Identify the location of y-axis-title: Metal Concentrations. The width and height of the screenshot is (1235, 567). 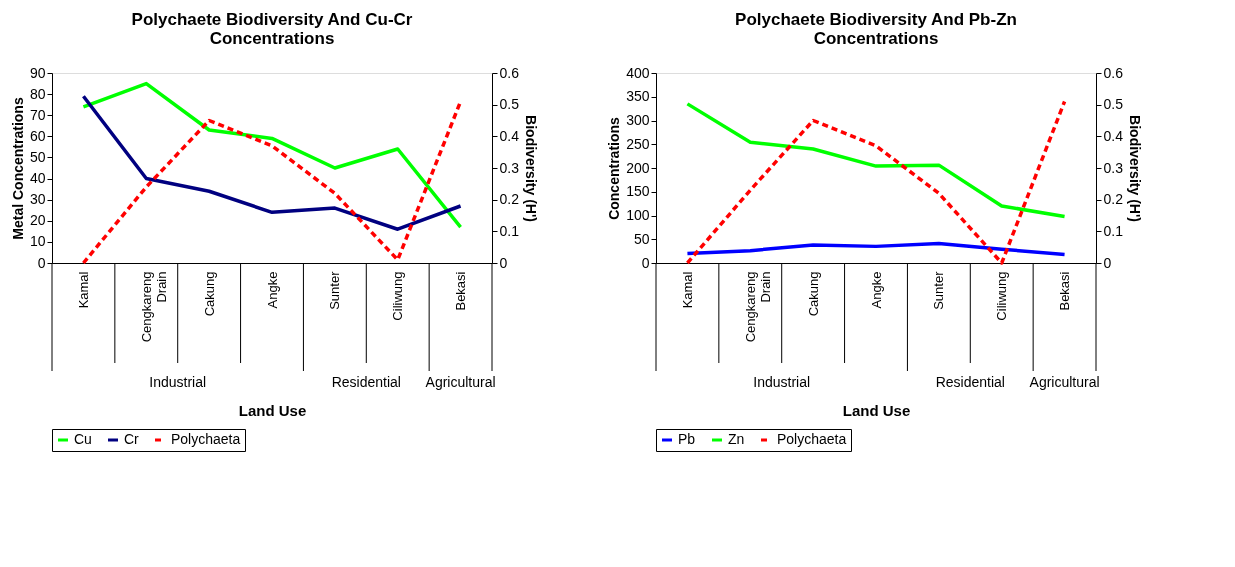
(17, 168).